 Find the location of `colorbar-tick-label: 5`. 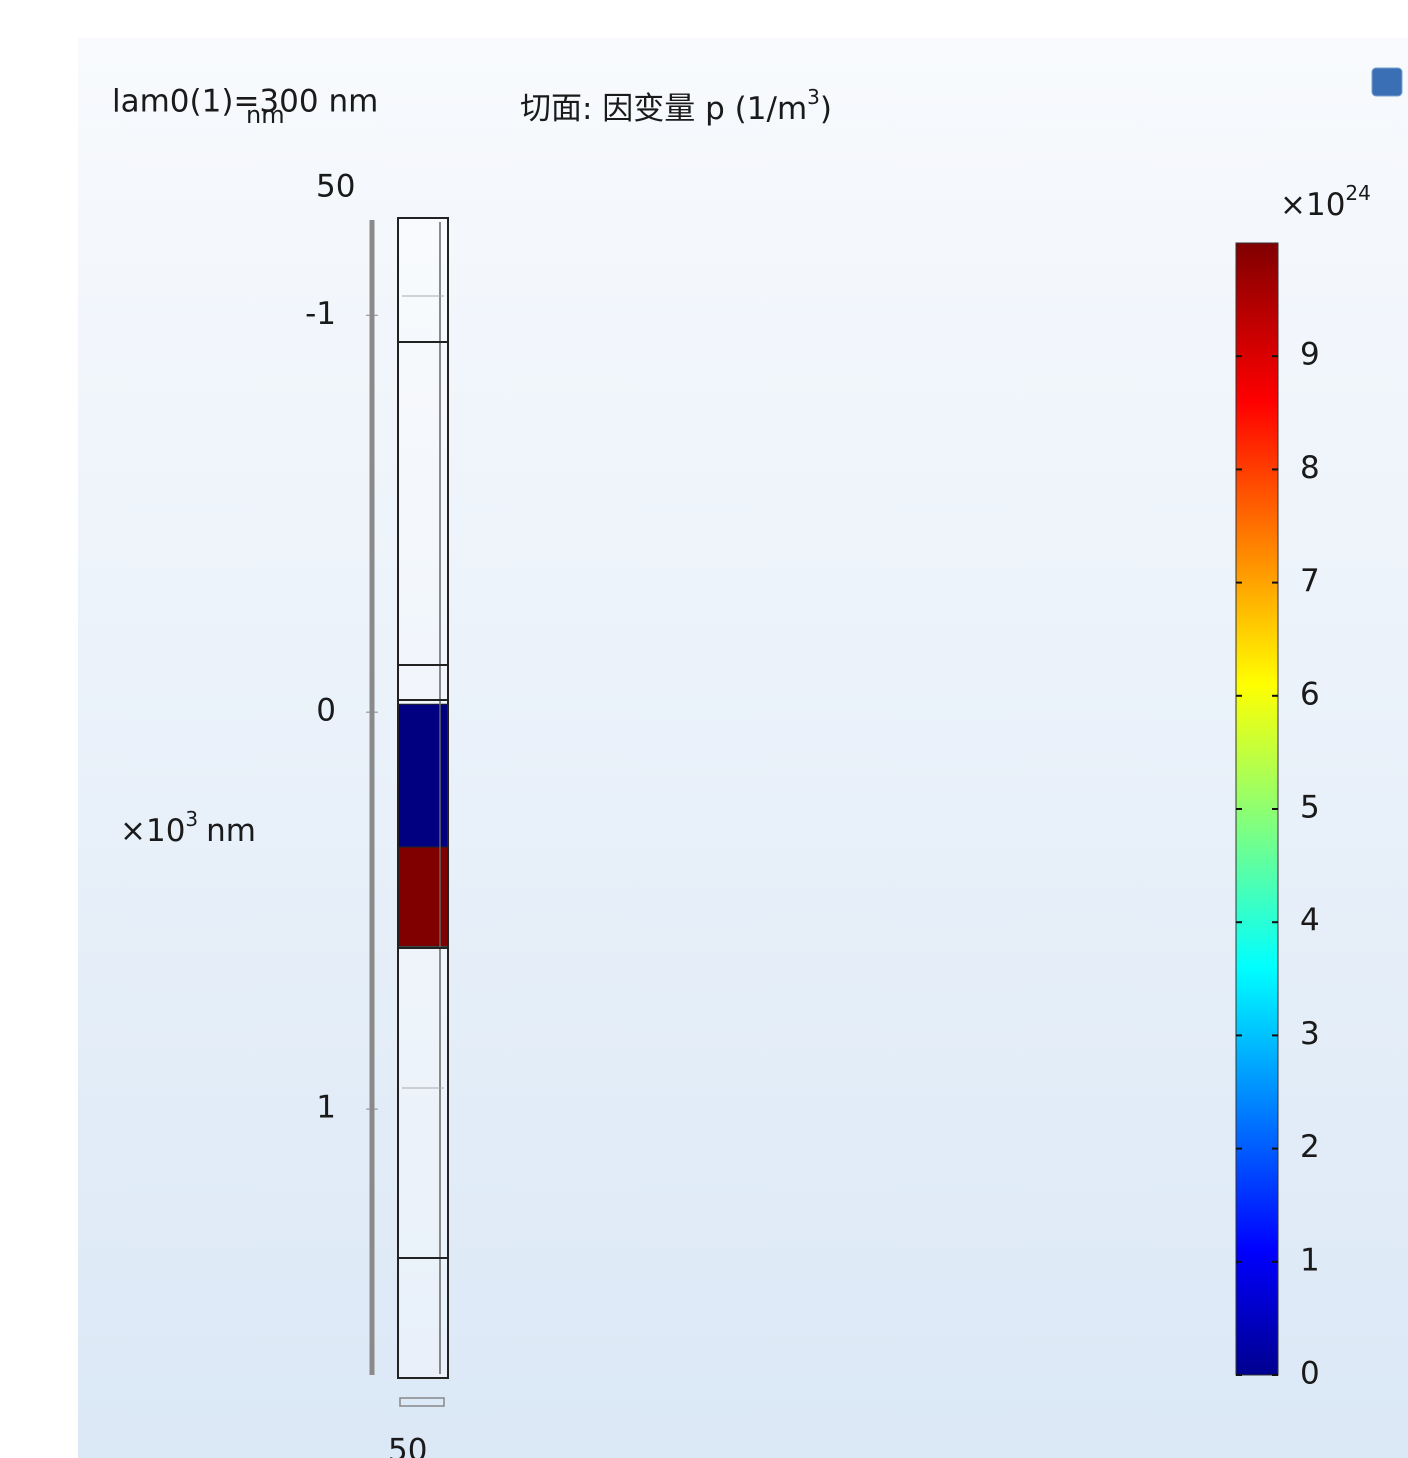

colorbar-tick-label: 5 is located at coordinates (1310, 808).